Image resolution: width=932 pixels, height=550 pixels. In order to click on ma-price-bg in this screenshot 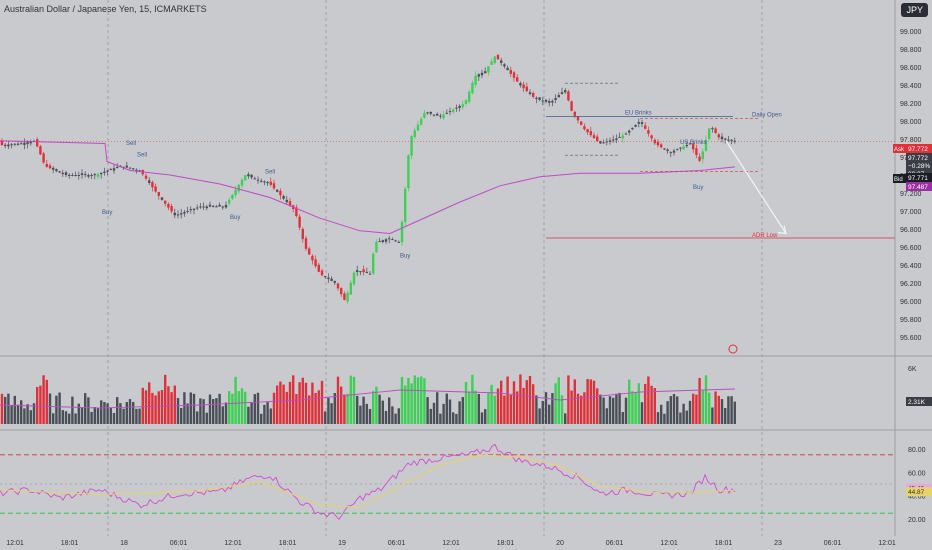, I will do `click(919, 186)`.